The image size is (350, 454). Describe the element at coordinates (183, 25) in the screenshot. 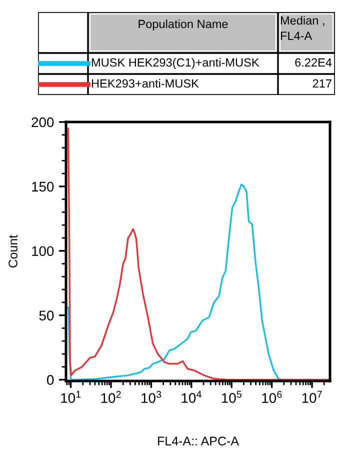

I see `legend-title: Population Name` at that location.